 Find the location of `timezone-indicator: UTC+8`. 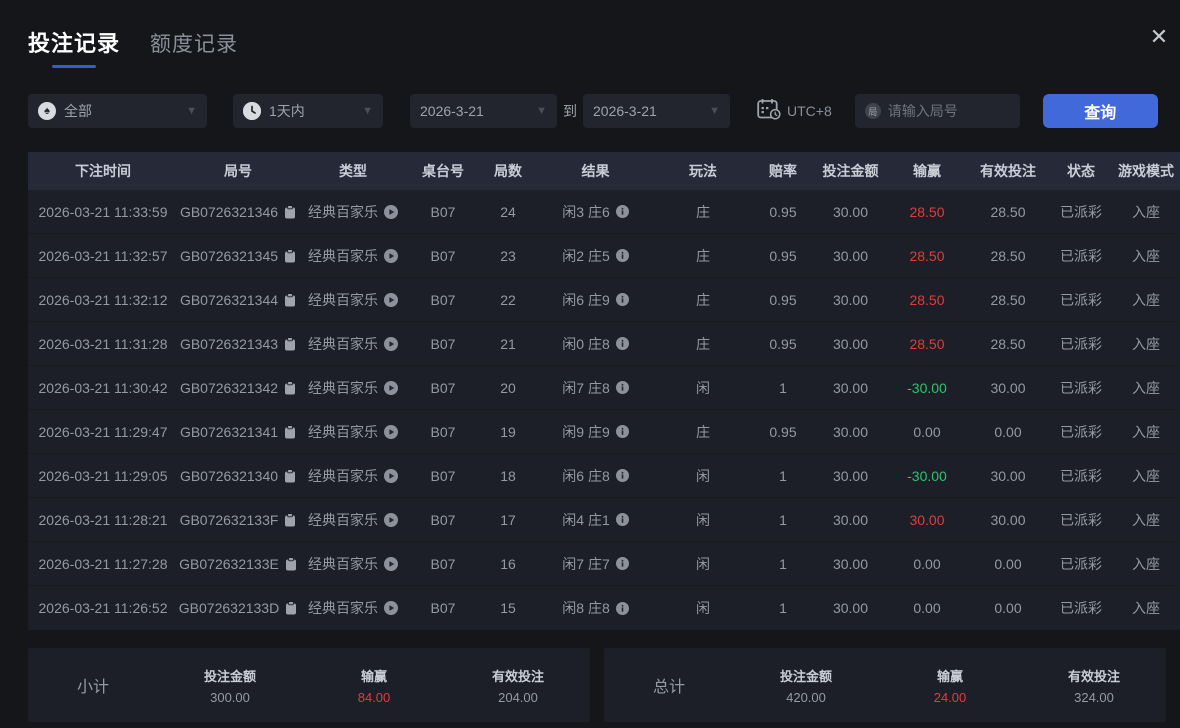

timezone-indicator: UTC+8 is located at coordinates (794, 111).